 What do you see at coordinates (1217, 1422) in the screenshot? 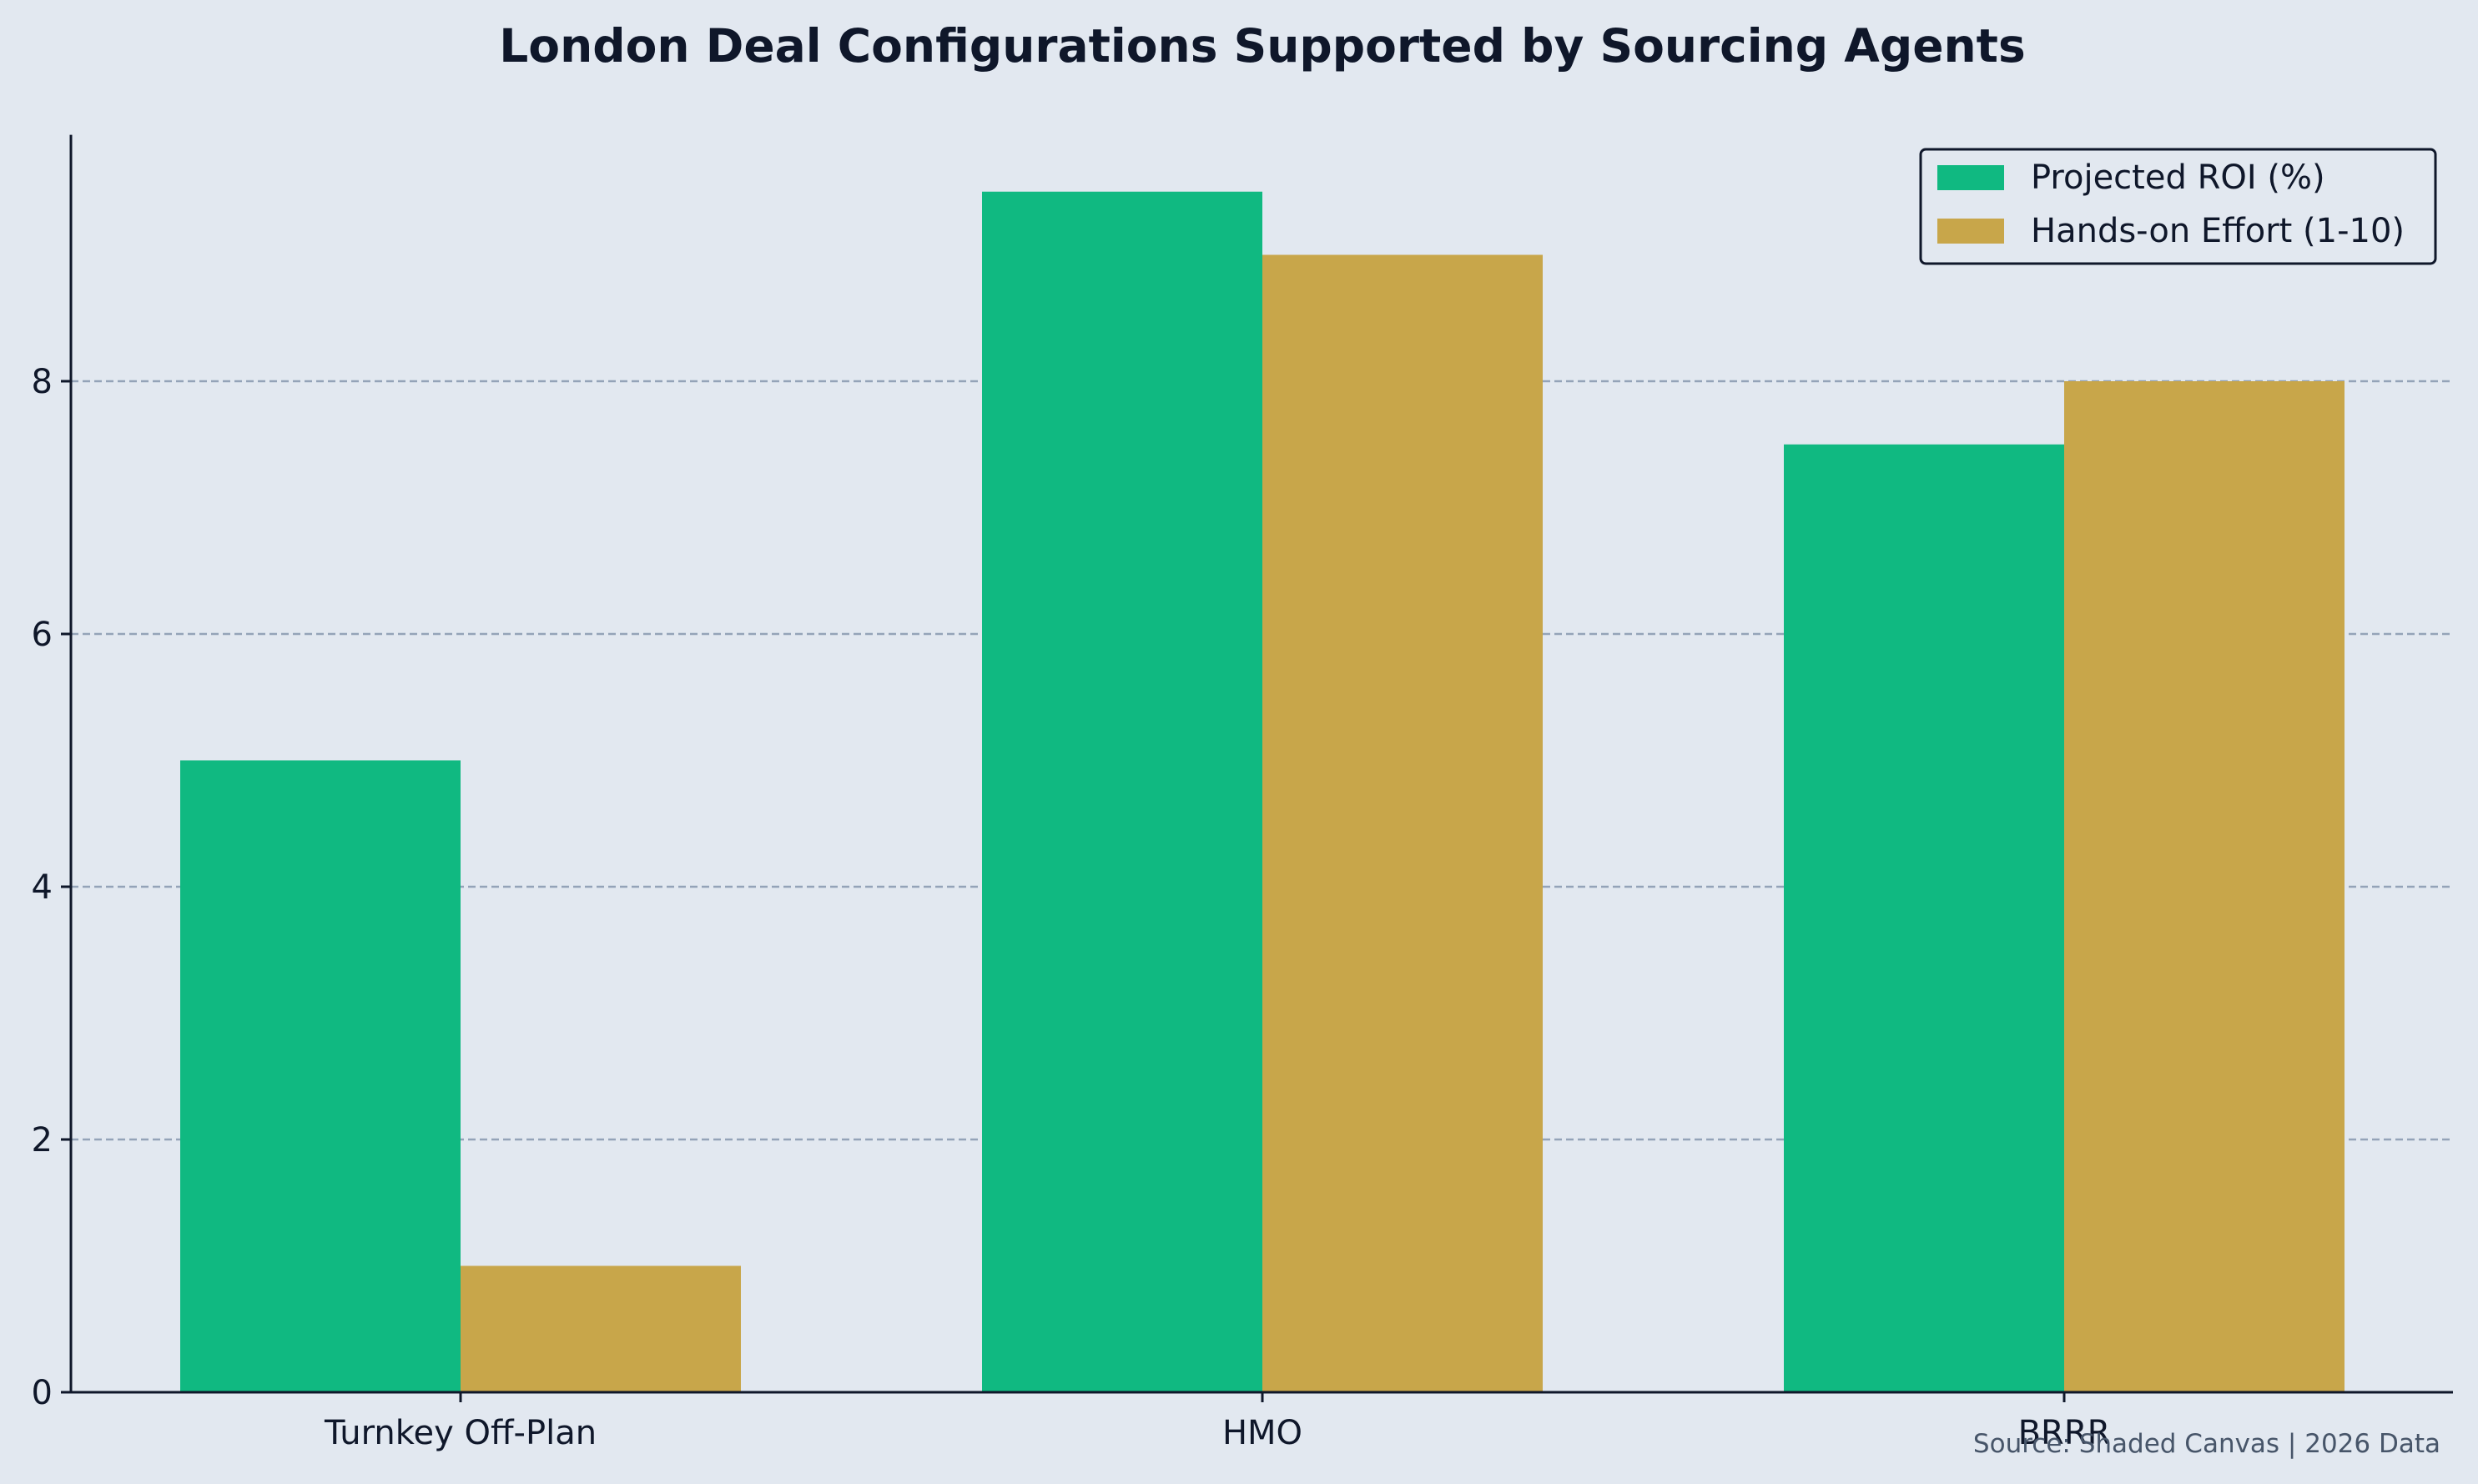
I see `x-axis-ticks: Turnkey Off-Plan HMO BRRR` at bounding box center [1217, 1422].